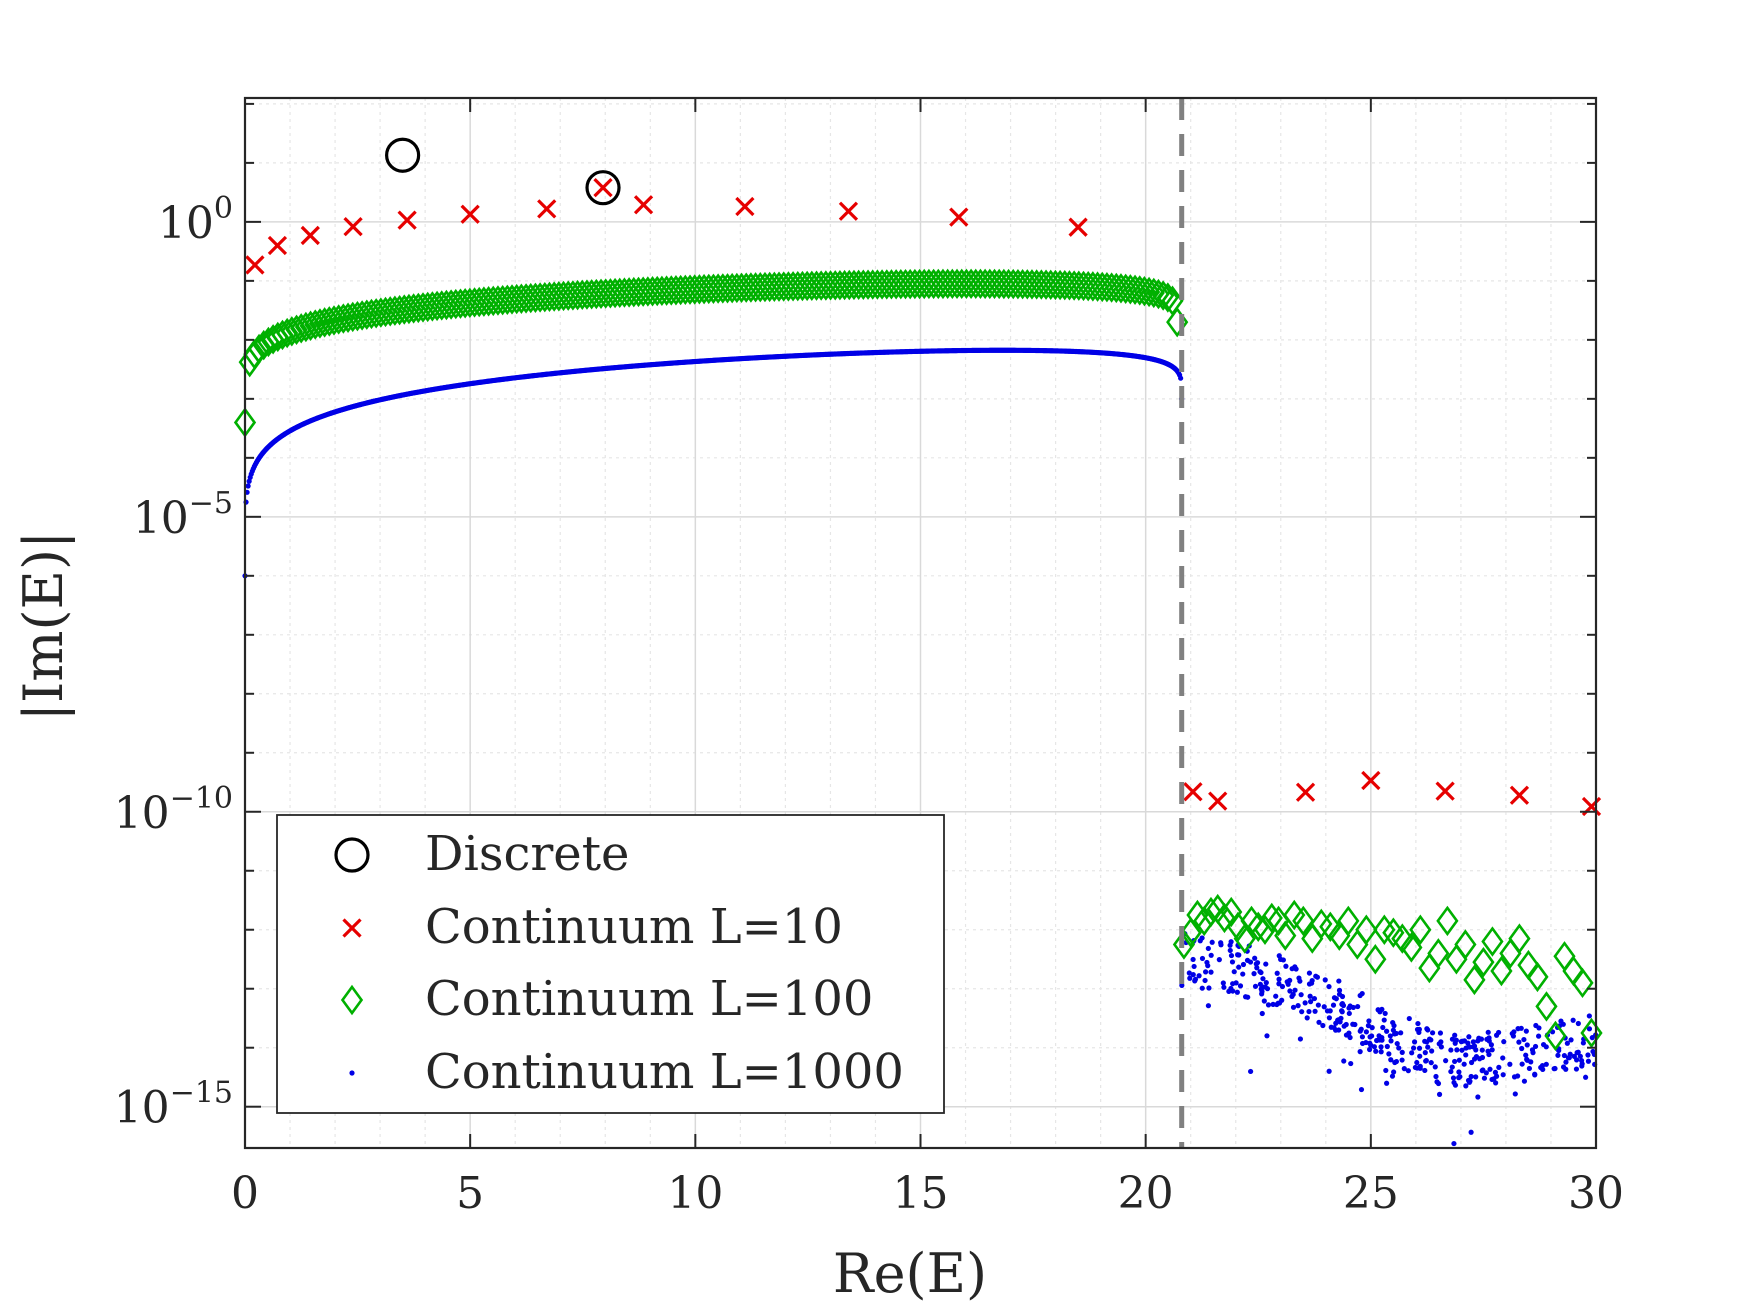 This screenshot has width=1750, height=1313. What do you see at coordinates (201, 1093) in the screenshot?
I see `y-tick-exponent: −15` at bounding box center [201, 1093].